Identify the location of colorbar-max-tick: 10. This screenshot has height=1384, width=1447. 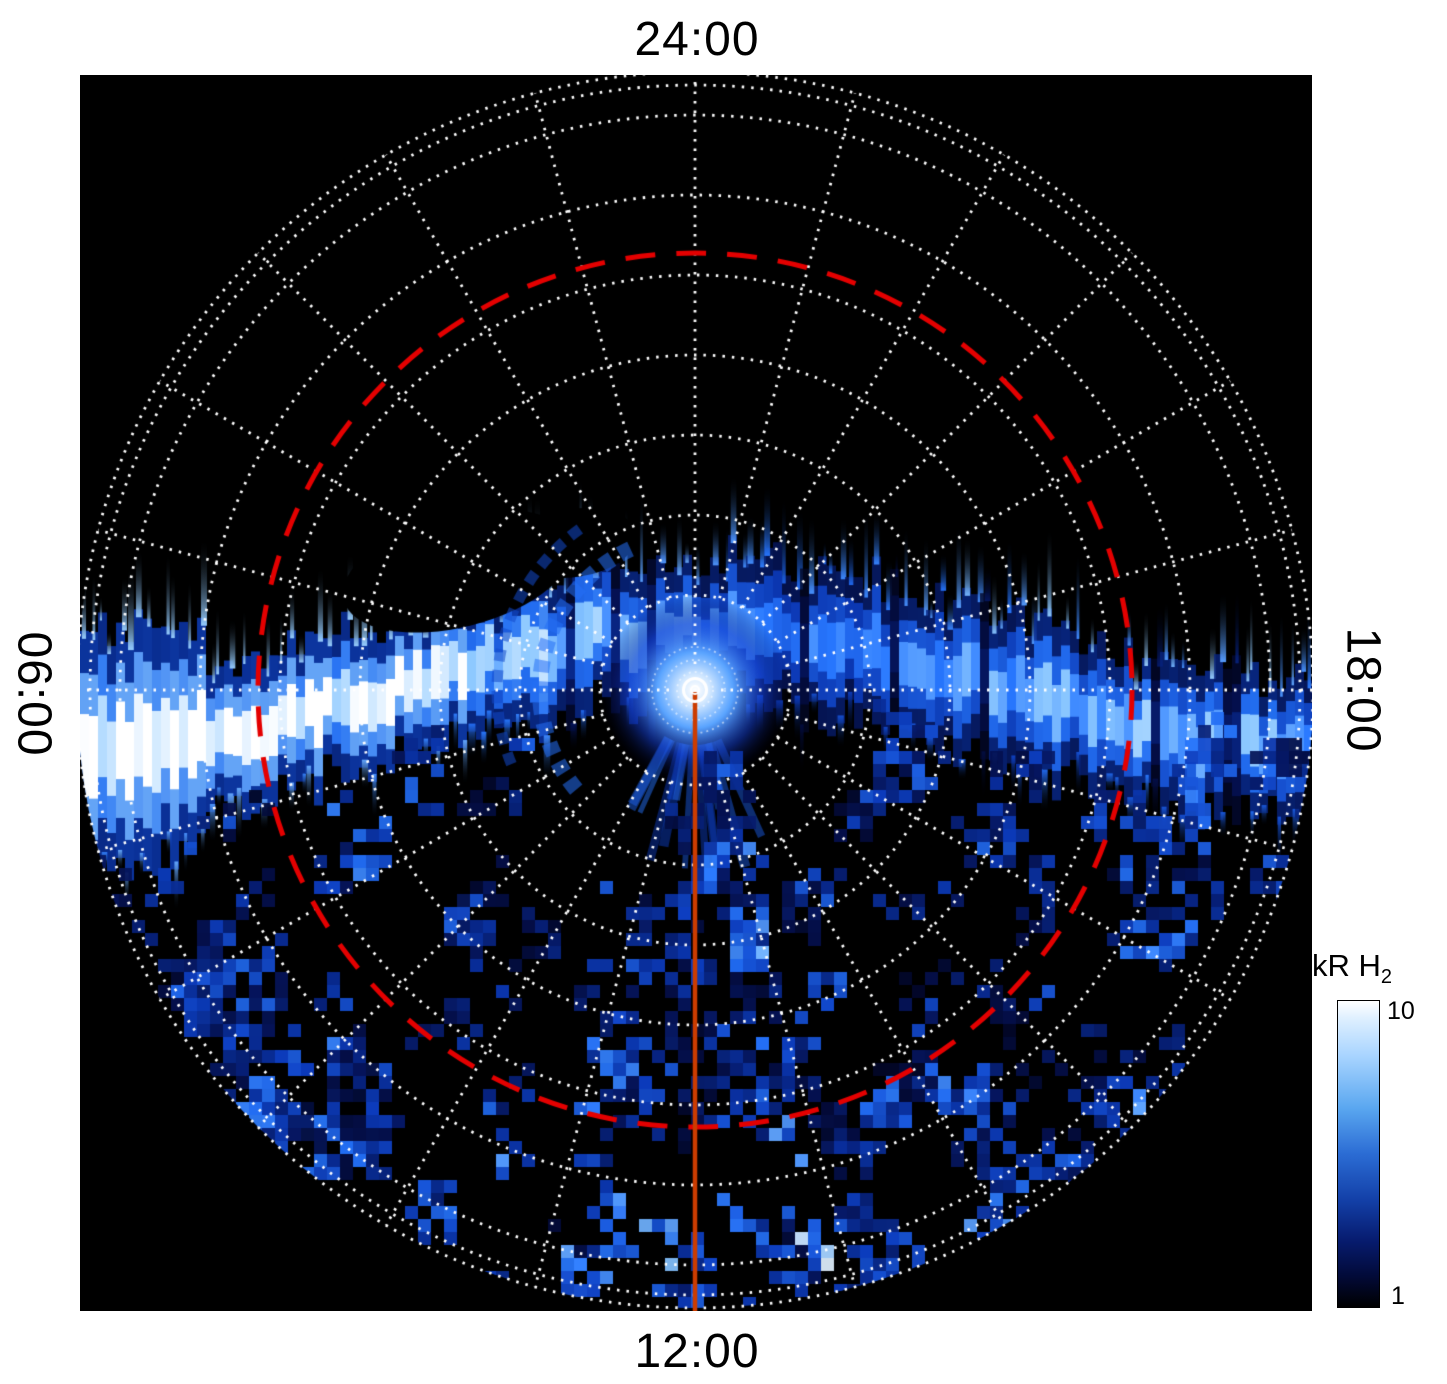
(1401, 1011).